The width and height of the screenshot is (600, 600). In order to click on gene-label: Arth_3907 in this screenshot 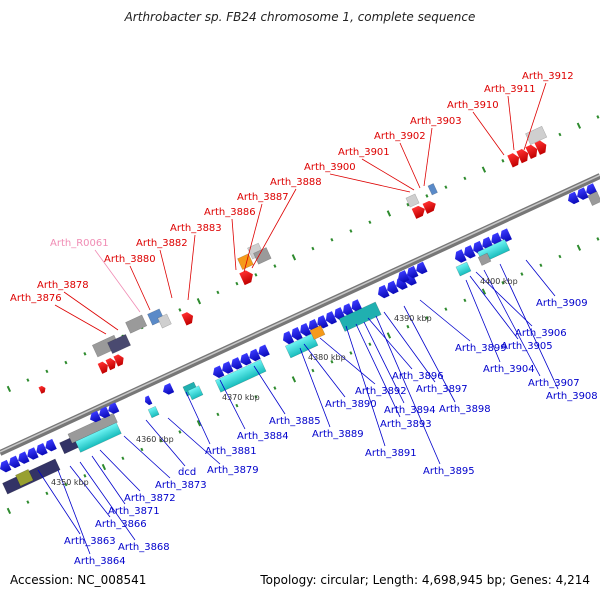, I will do `click(554, 383)`.